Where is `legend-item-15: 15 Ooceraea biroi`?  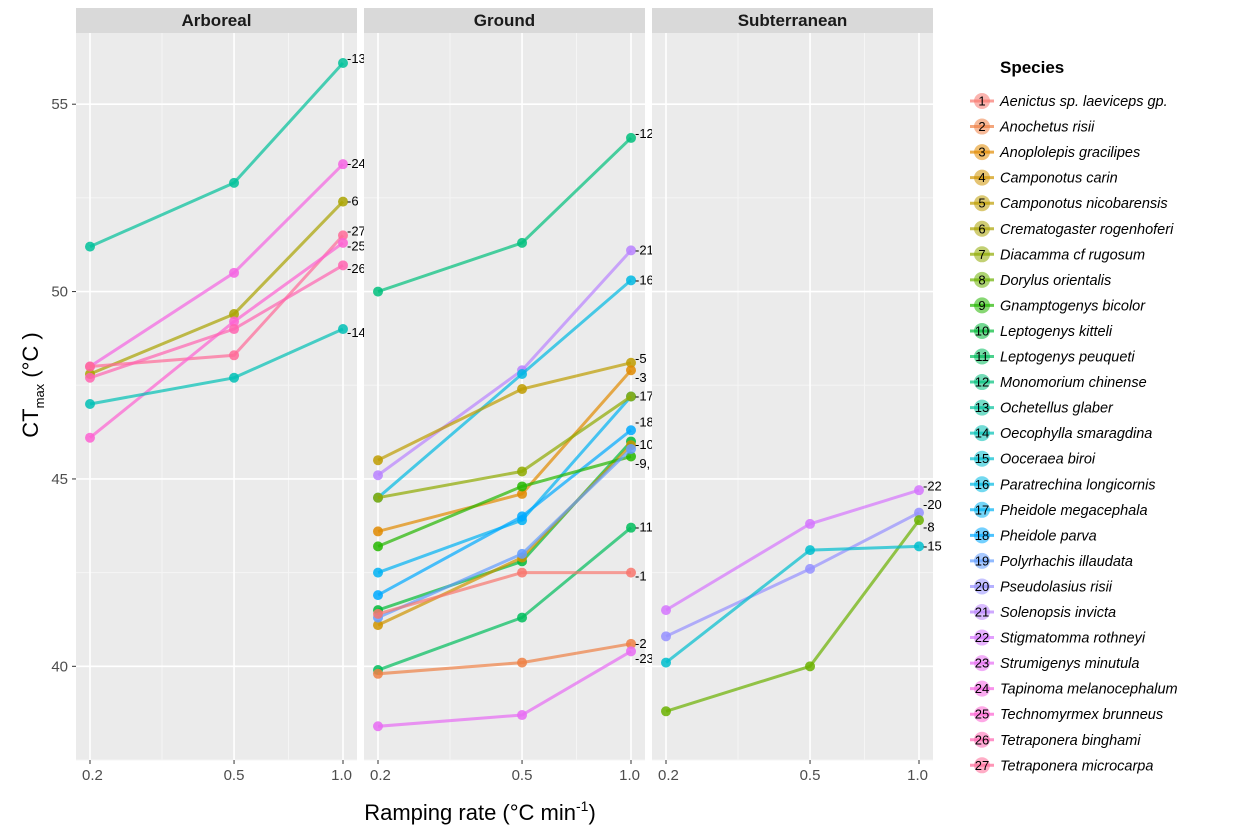 legend-item-15: 15 Ooceraea biroi is located at coordinates (1033, 459).